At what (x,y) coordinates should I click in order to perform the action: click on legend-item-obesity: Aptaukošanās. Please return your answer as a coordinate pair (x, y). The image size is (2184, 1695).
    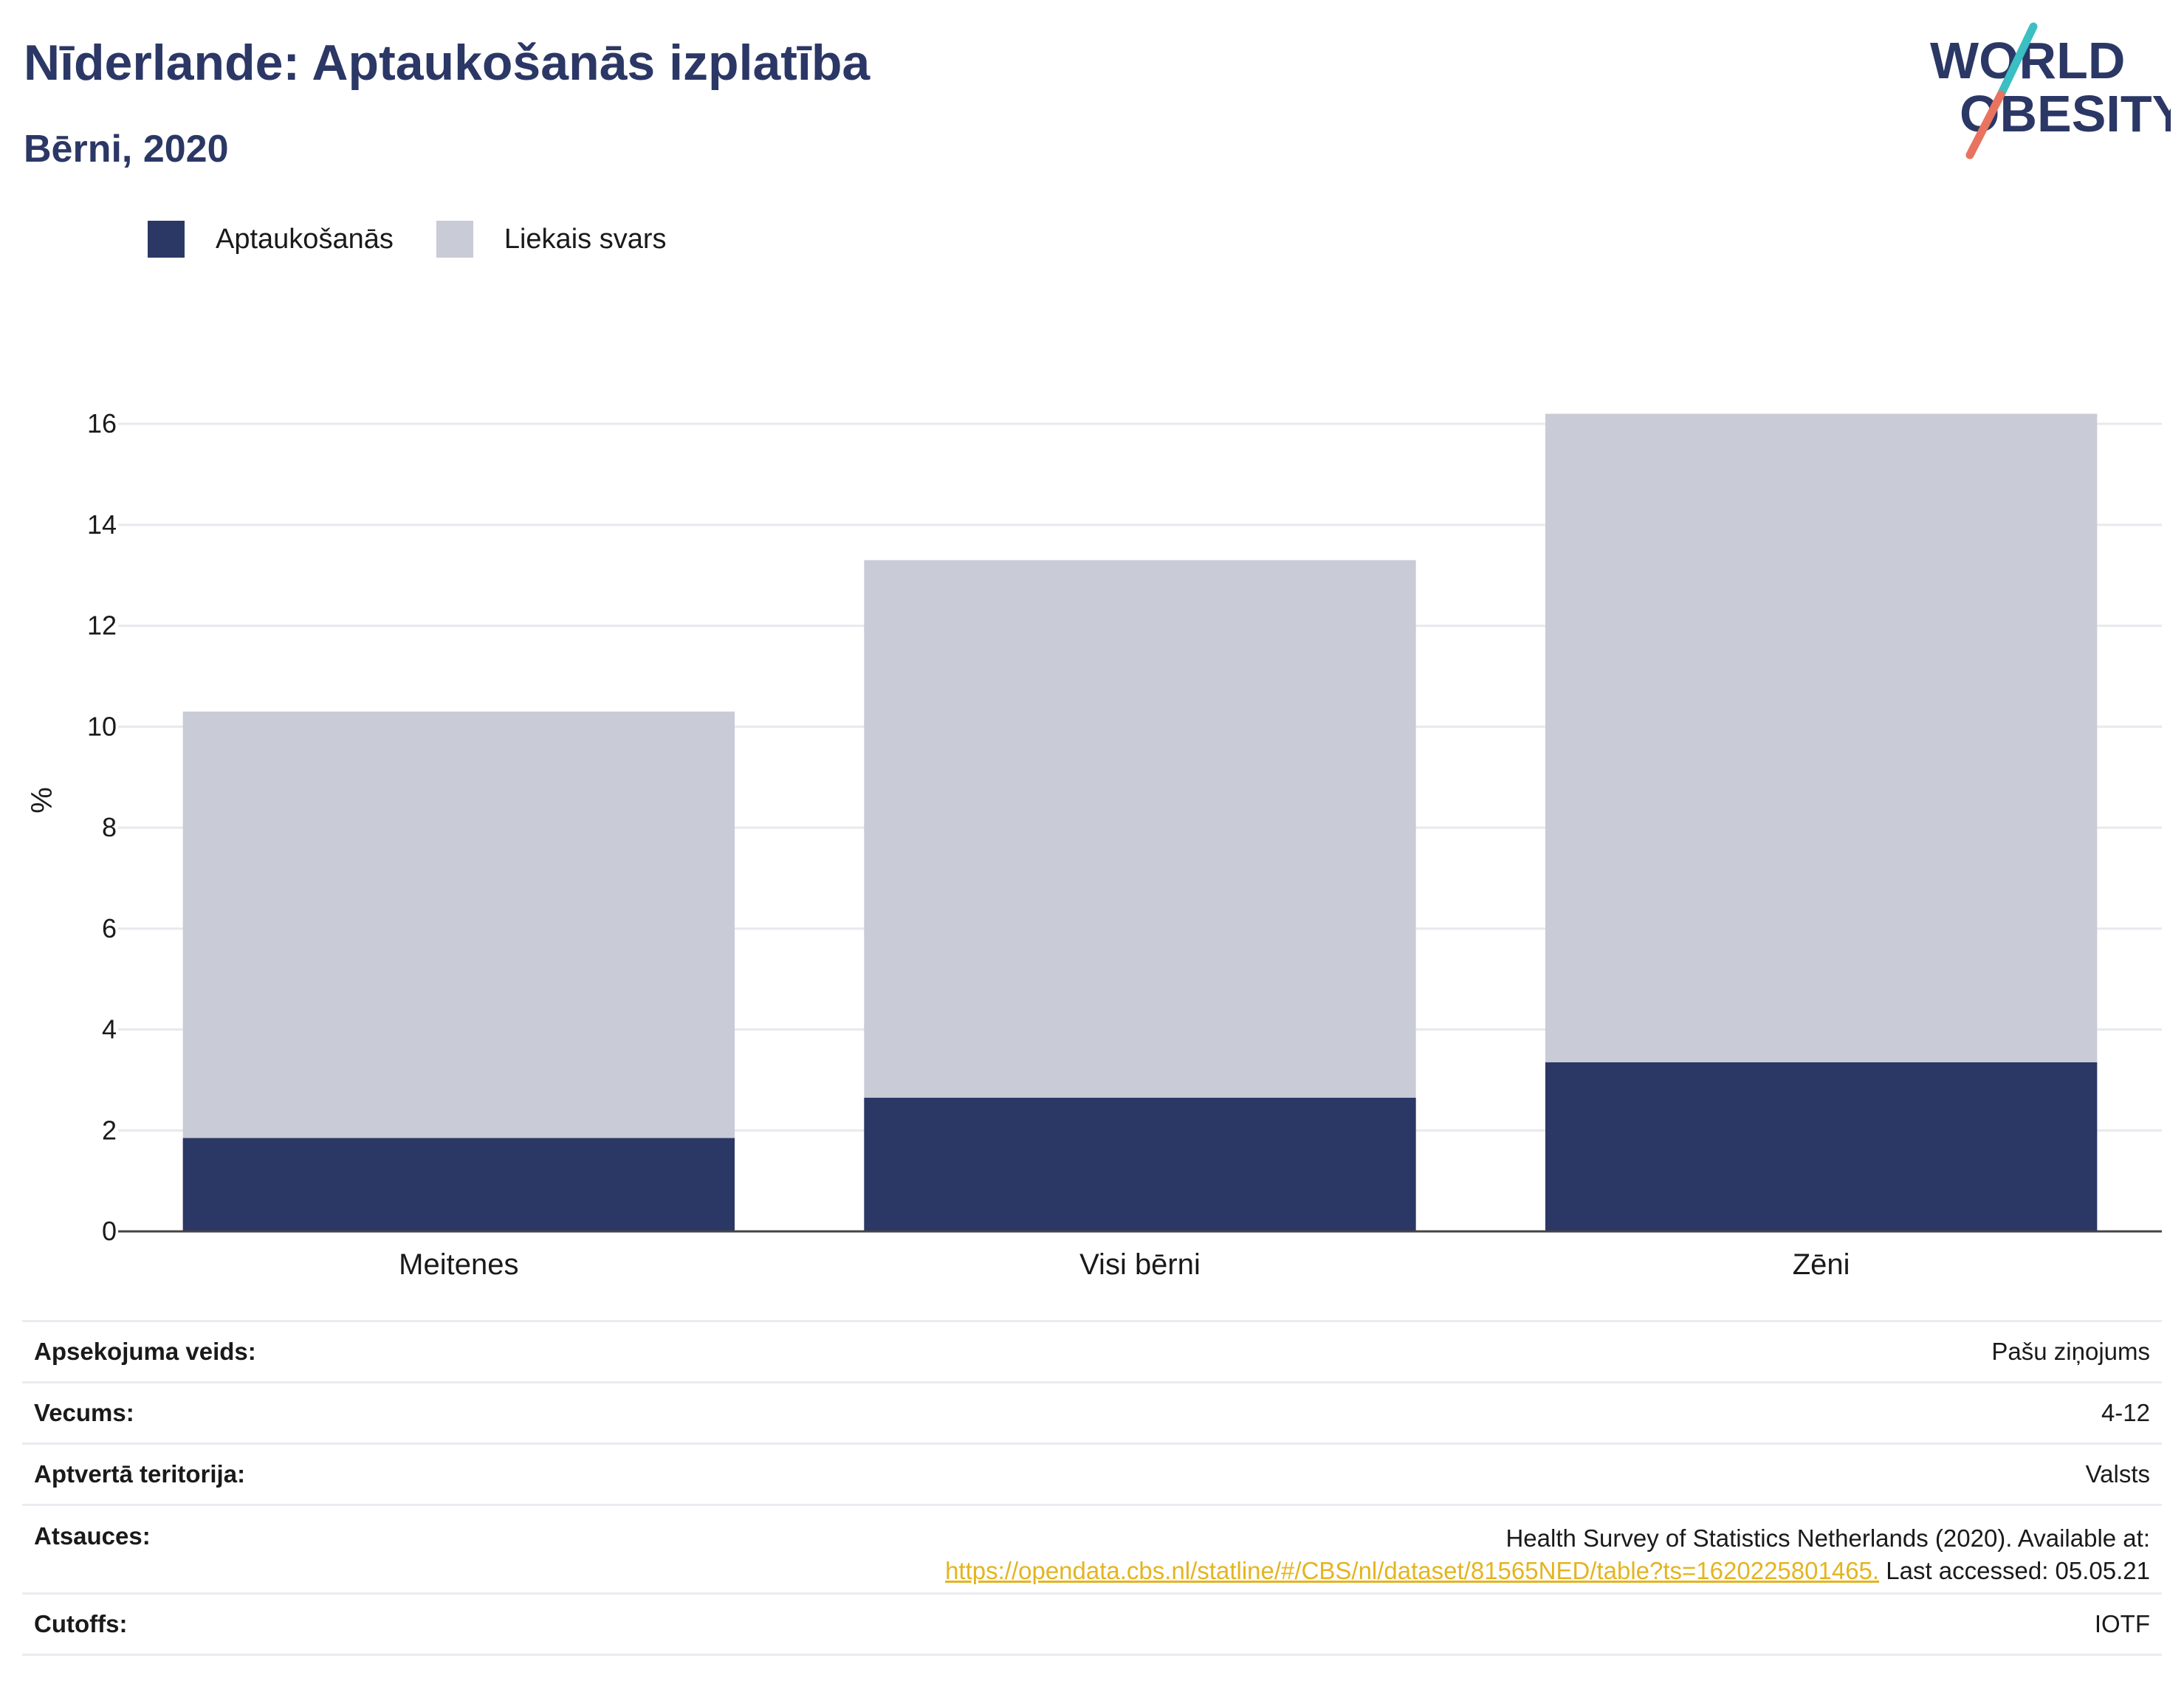
    Looking at the image, I should click on (271, 239).